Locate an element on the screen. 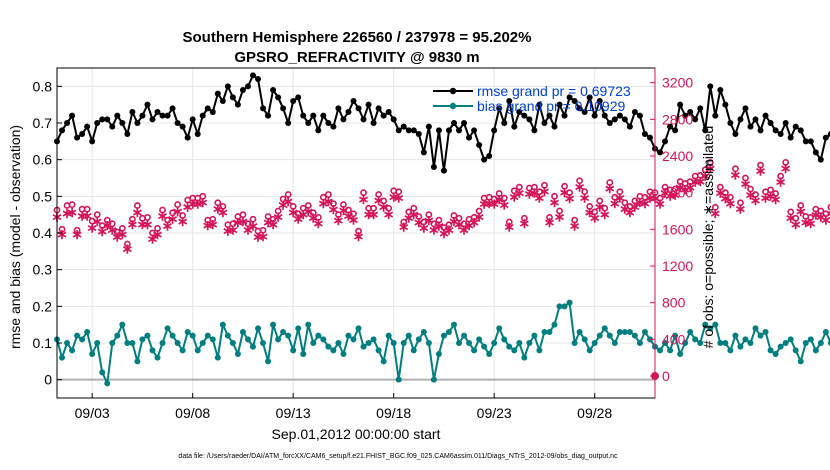 This screenshot has height=470, width=830. y-tick-right-label: 2400 is located at coordinates (677, 156).